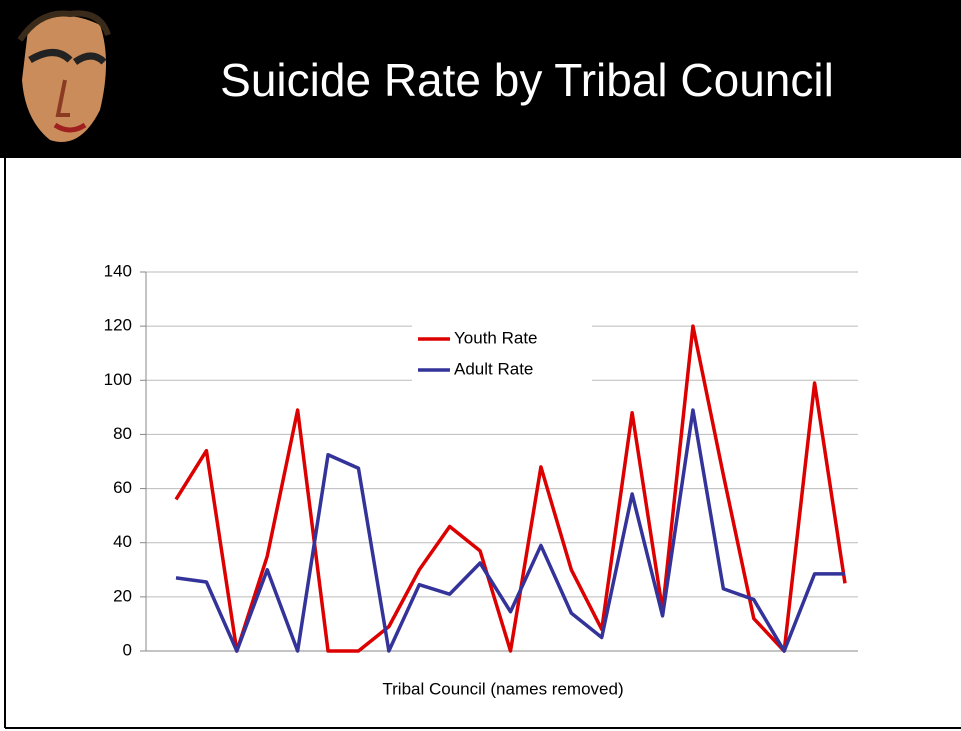  What do you see at coordinates (64, 76) in the screenshot?
I see `mask-icon` at bounding box center [64, 76].